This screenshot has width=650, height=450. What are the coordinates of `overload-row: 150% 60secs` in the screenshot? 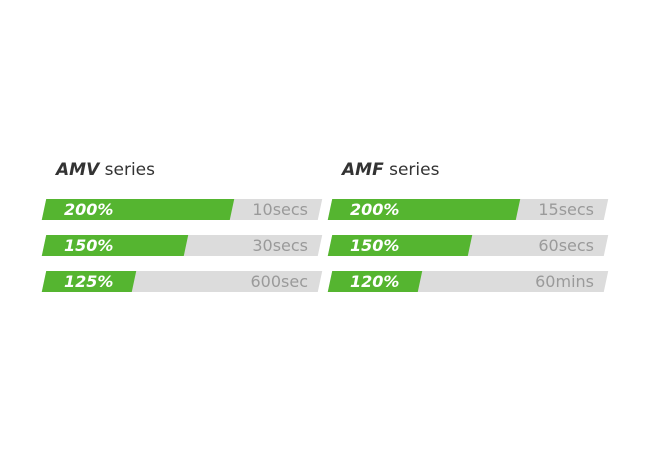 It's located at (468, 245).